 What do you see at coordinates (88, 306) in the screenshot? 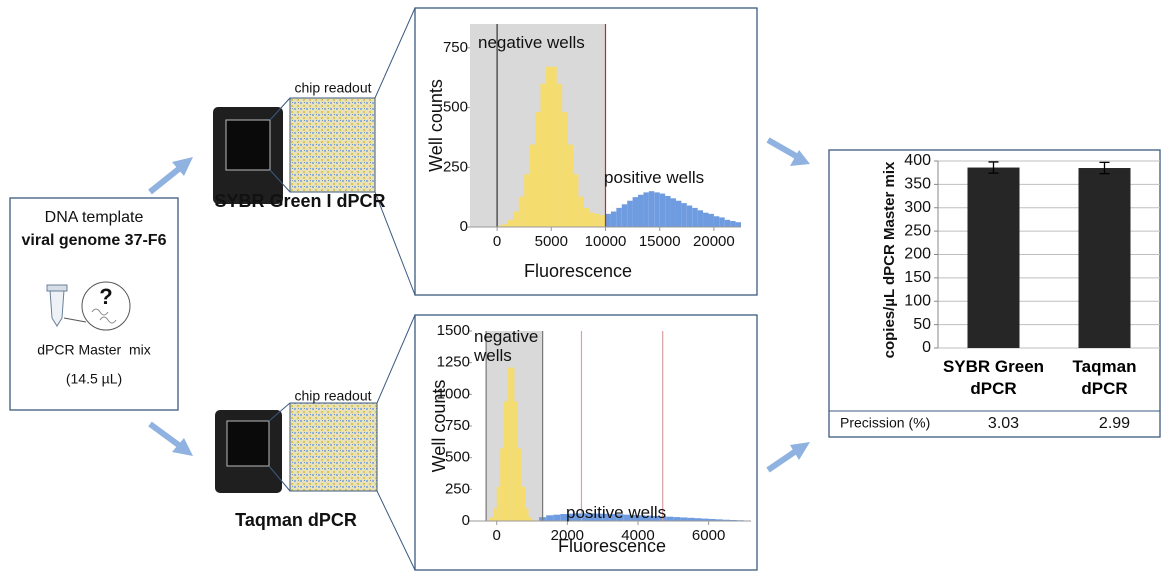
I see `tube-icon: ?` at bounding box center [88, 306].